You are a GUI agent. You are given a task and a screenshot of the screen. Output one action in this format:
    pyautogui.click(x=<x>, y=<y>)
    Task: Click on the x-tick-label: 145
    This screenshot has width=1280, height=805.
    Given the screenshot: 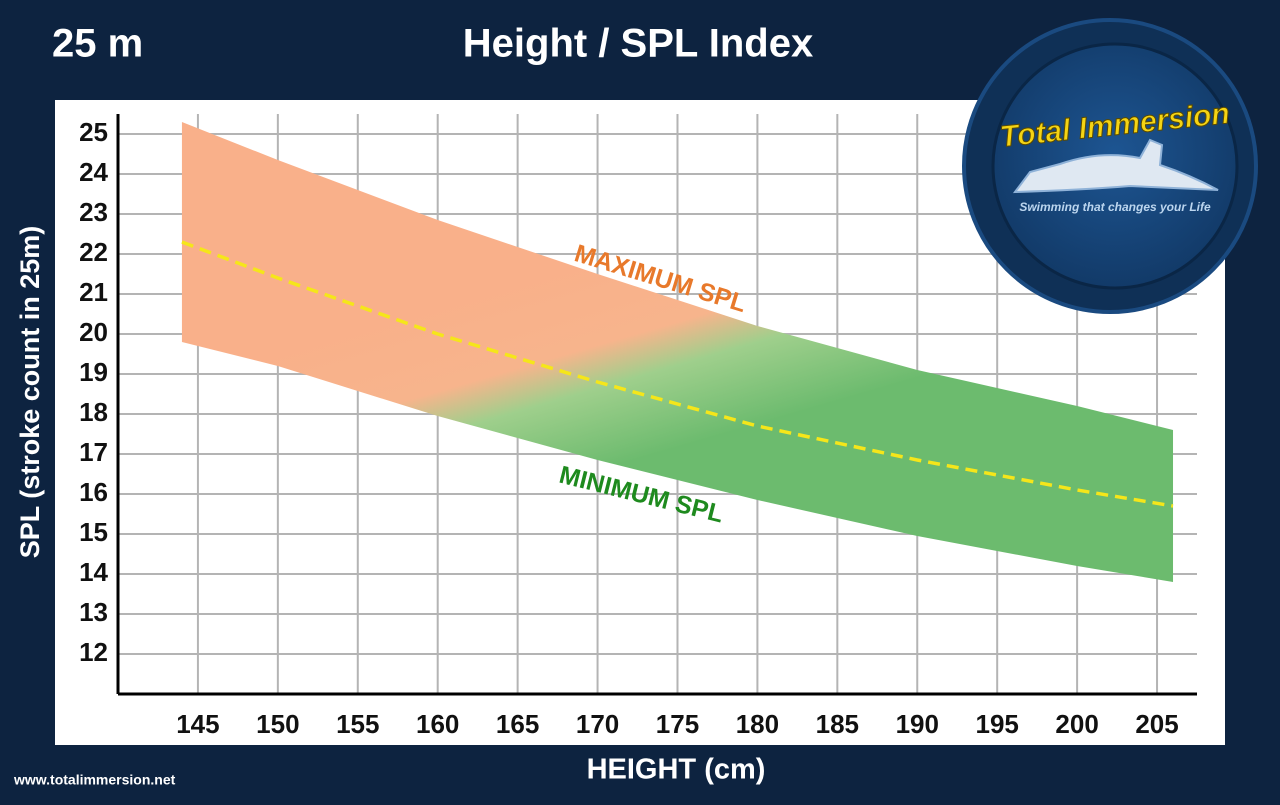 What is the action you would take?
    pyautogui.click(x=197, y=724)
    